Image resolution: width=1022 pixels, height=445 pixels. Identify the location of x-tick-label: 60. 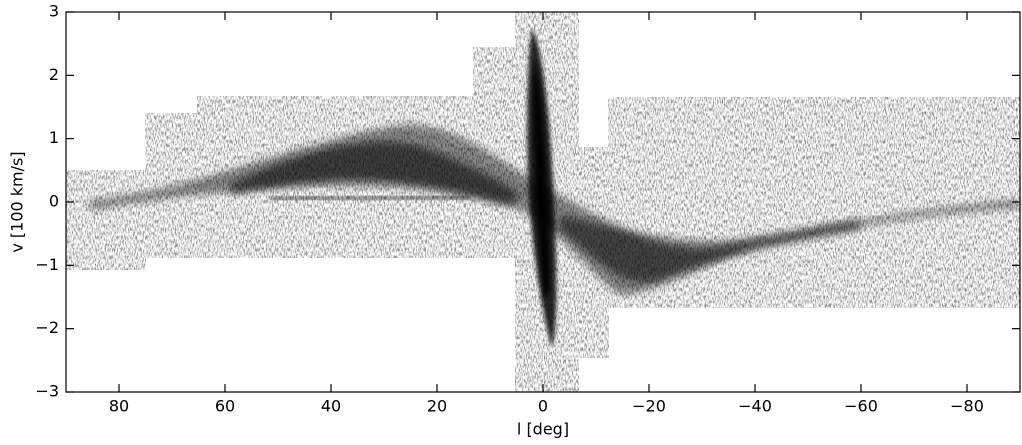
(225, 406).